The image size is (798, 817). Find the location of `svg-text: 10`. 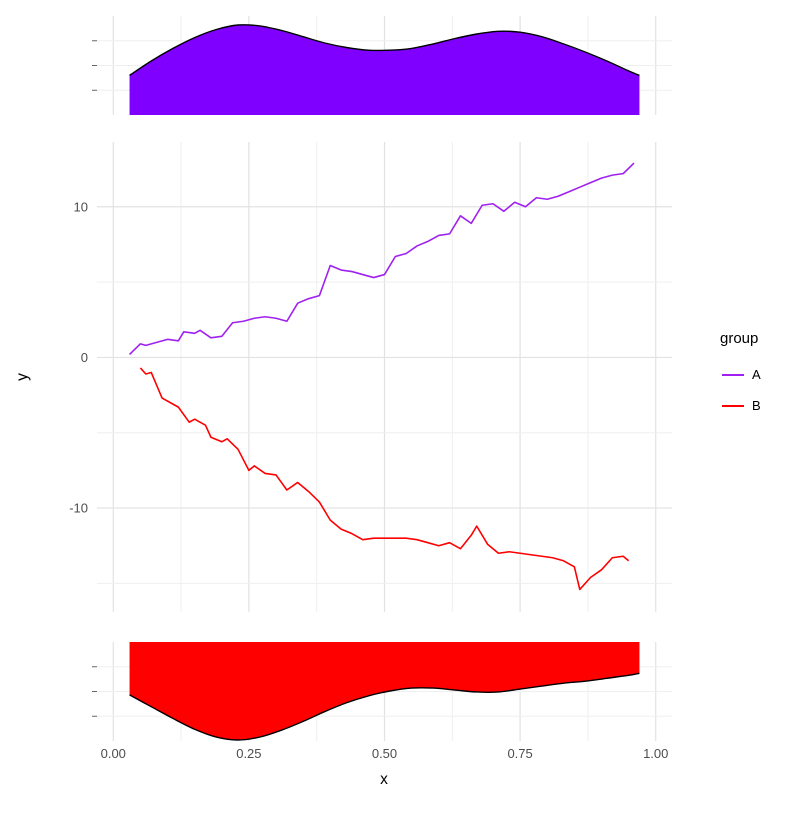

svg-text: 10 is located at coordinates (81, 206).